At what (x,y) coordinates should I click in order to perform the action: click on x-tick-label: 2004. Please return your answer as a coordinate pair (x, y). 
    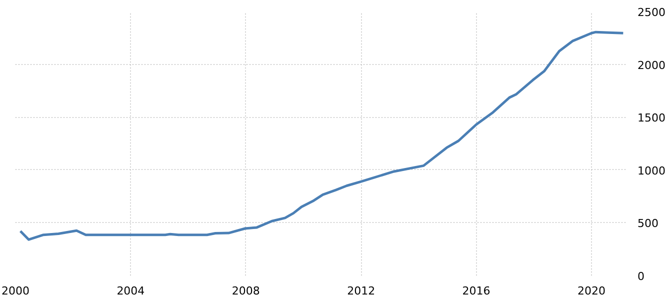
    Looking at the image, I should click on (130, 290).